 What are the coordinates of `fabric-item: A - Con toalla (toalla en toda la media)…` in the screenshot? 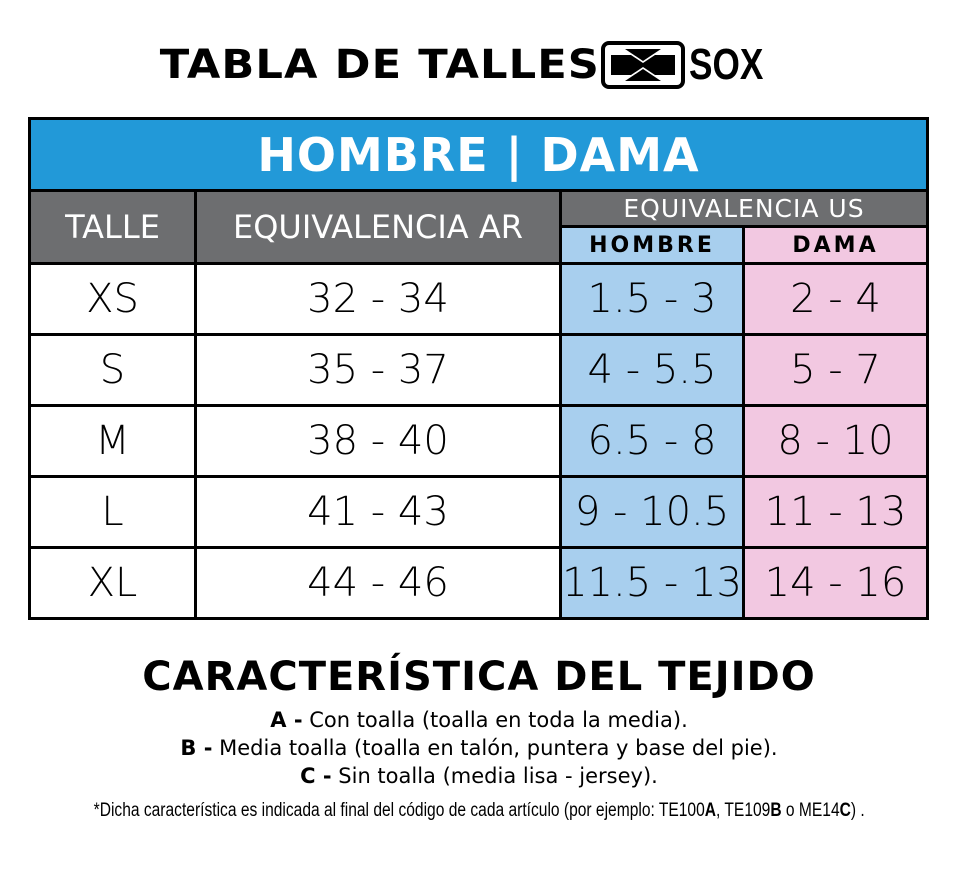 It's located at (479, 720).